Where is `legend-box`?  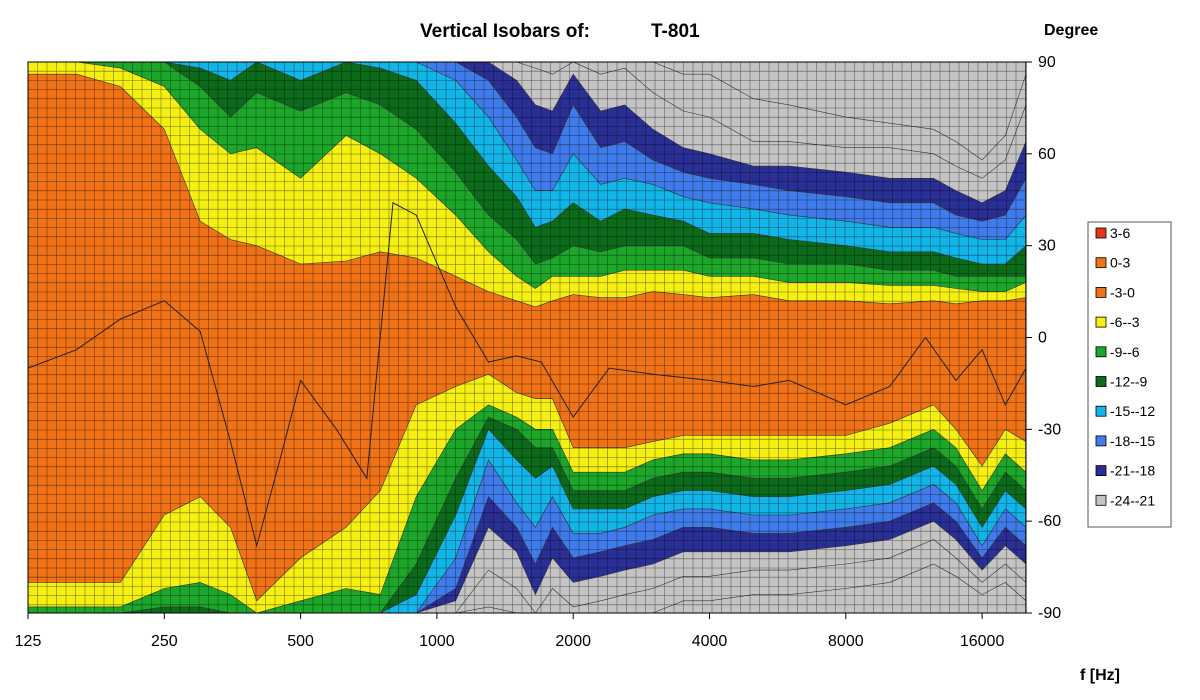
legend-box is located at coordinates (1129, 374).